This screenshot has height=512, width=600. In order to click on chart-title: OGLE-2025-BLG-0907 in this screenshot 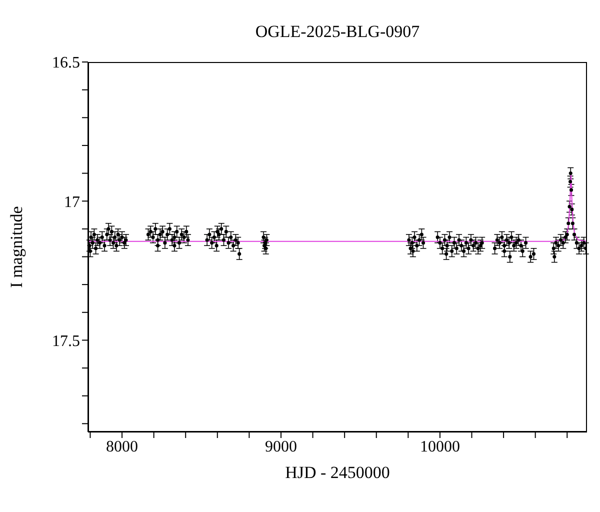, I will do `click(337, 32)`.